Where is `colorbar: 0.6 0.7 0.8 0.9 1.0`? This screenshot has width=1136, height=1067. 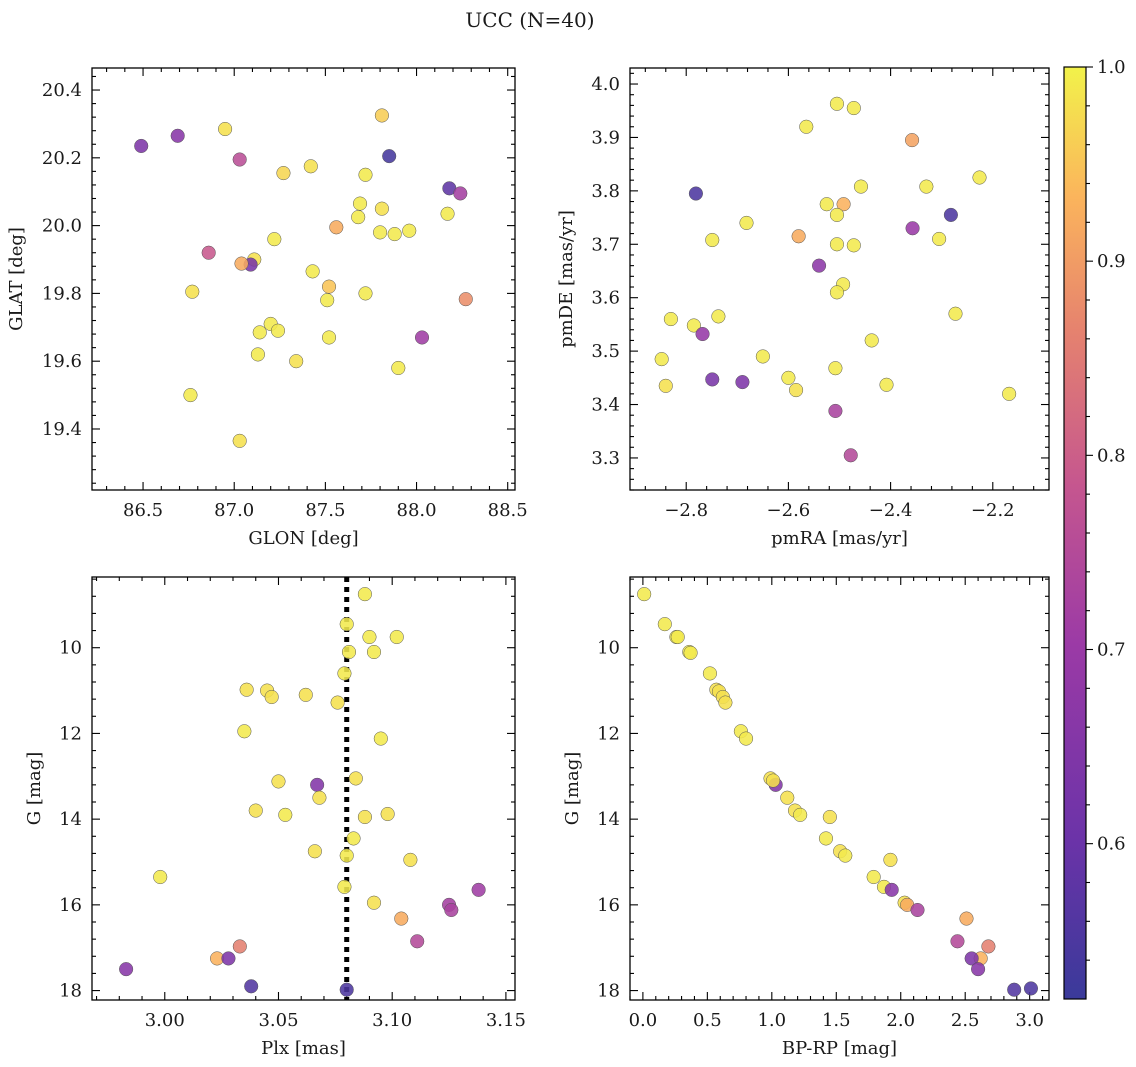 colorbar: 0.6 0.7 0.8 0.9 1.0 is located at coordinates (1094, 528).